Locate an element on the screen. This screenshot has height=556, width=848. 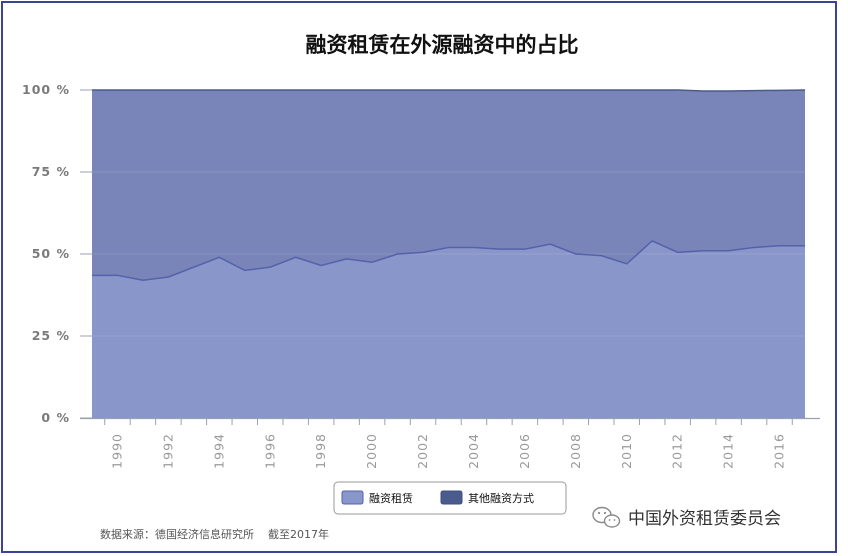
y-tick-label: 25 % is located at coordinates (51, 335).